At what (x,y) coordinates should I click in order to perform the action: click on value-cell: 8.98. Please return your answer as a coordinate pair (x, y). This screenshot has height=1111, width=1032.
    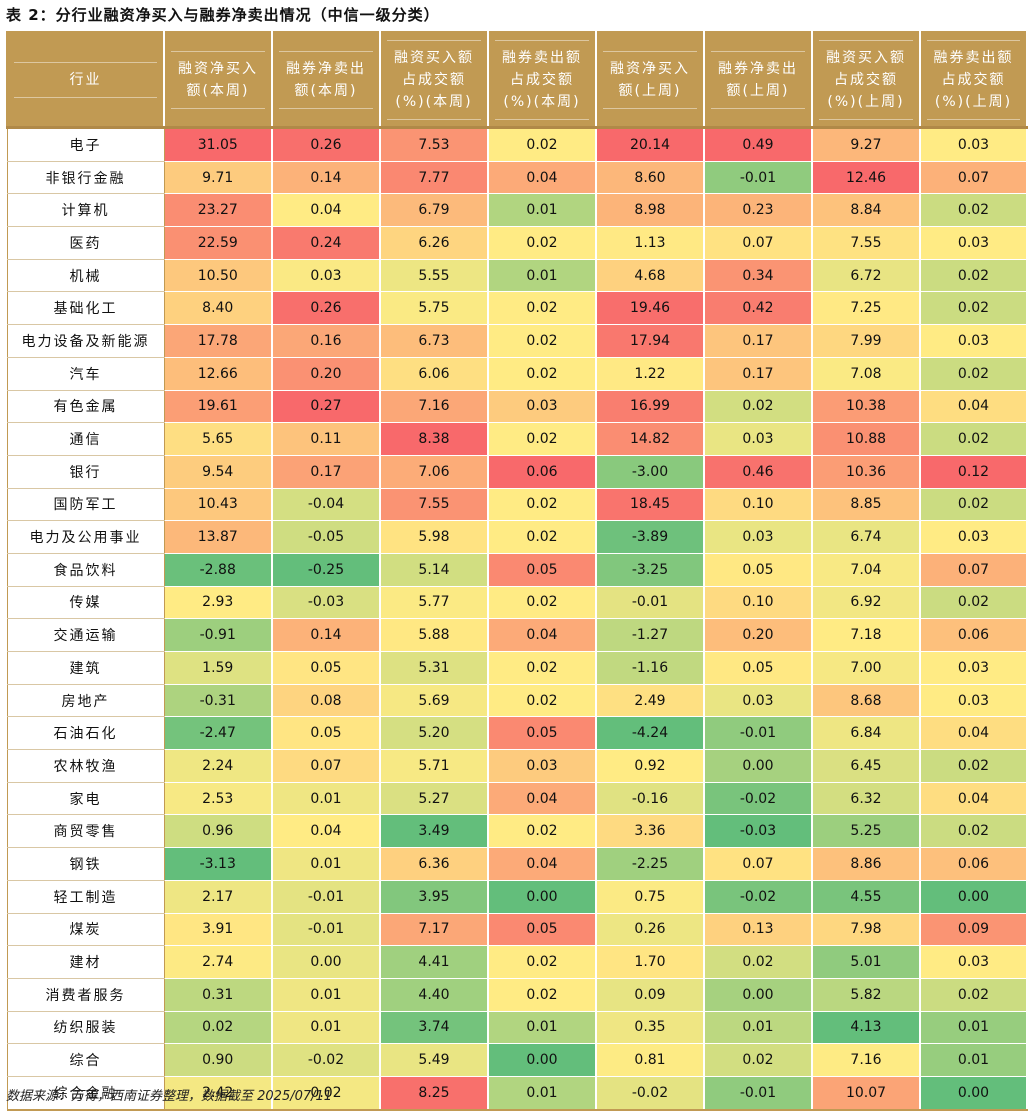
    Looking at the image, I should click on (650, 210).